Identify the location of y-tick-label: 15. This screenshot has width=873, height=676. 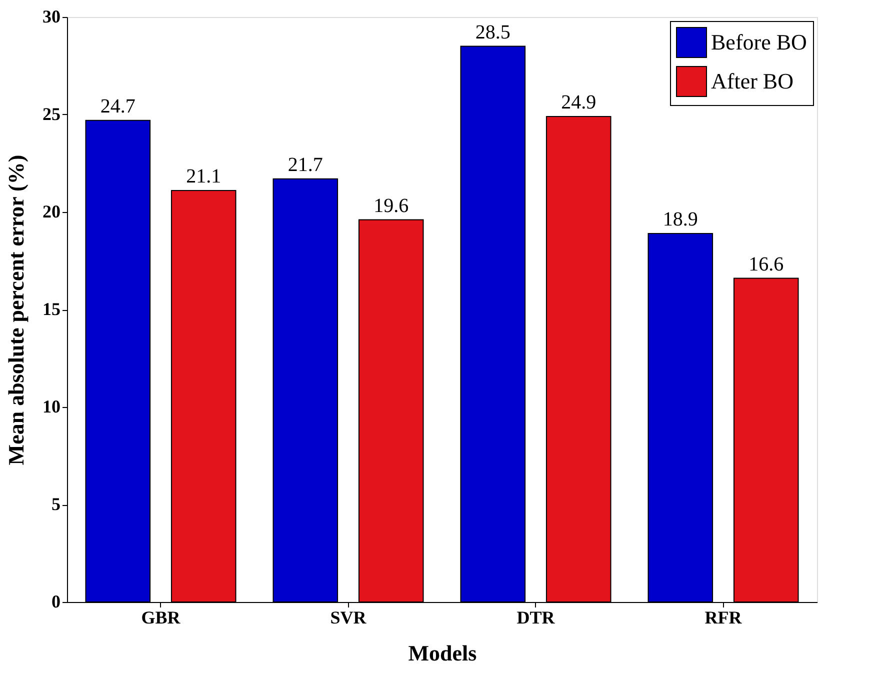
(51, 309).